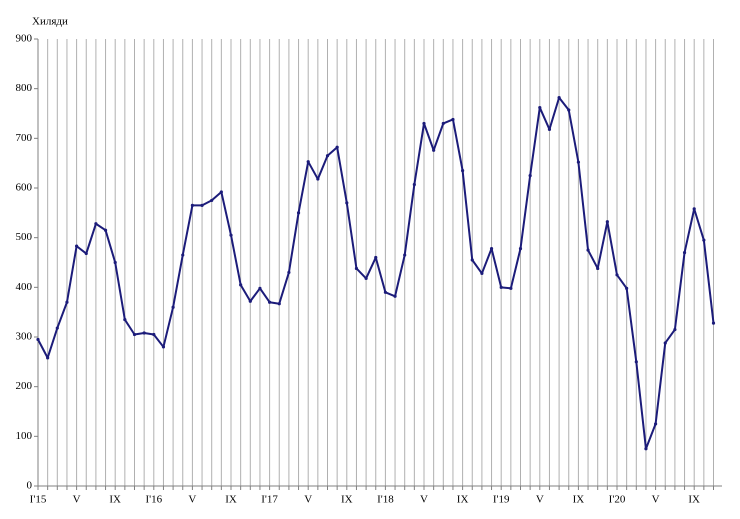  Describe the element at coordinates (24, 188) in the screenshot. I see `y-tick-label: 600` at that location.